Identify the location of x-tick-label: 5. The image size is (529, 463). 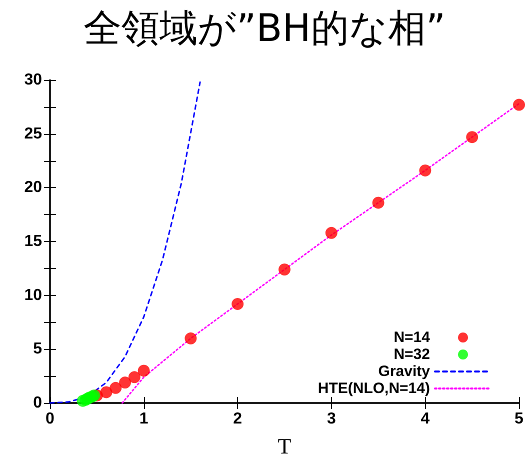
(519, 419).